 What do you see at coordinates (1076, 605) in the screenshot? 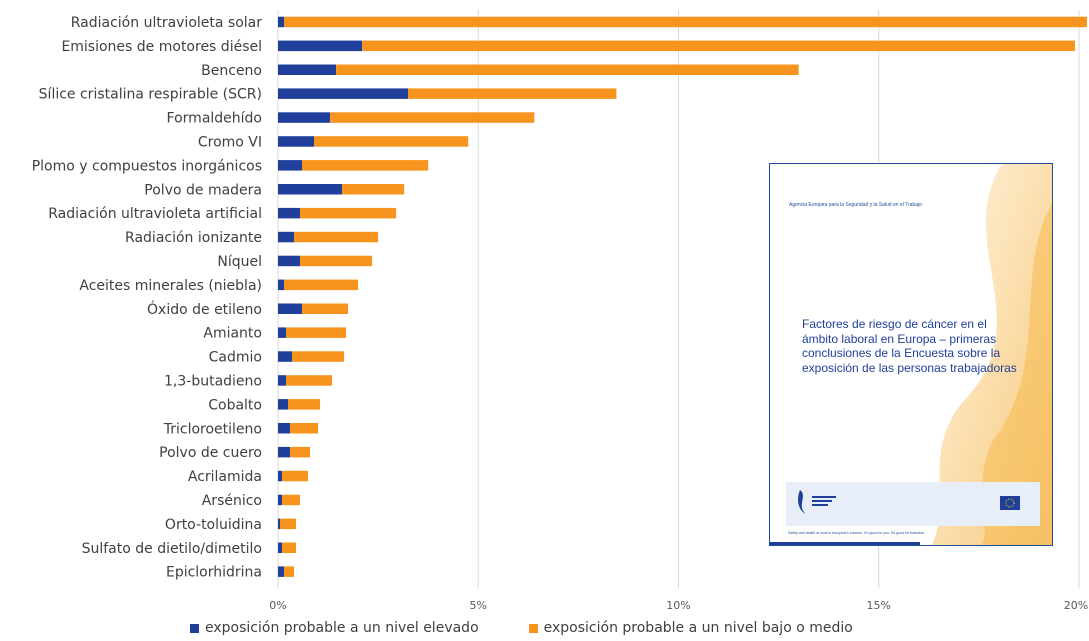
I see `x-tick-label: 20%` at bounding box center [1076, 605].